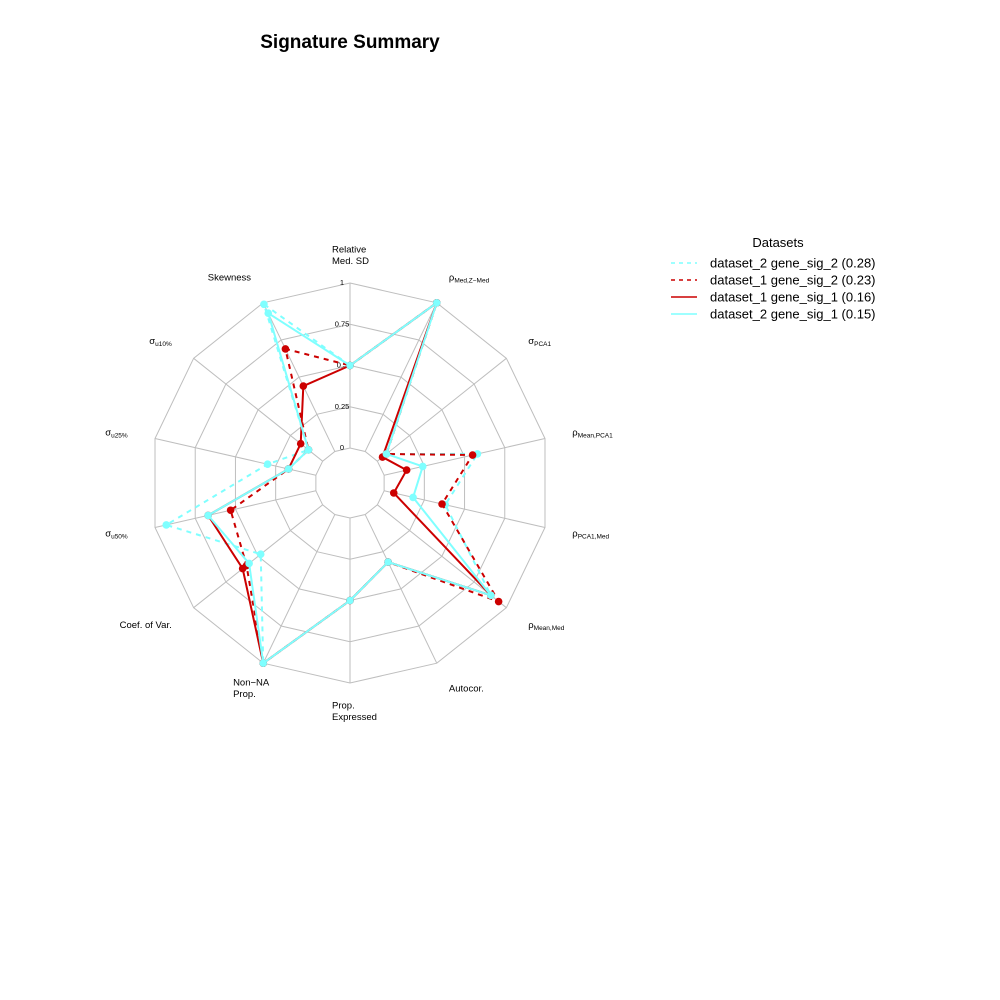 Image resolution: width=1000 pixels, height=1000 pixels. I want to click on axis-label-subscript: u25%, so click(119, 435).